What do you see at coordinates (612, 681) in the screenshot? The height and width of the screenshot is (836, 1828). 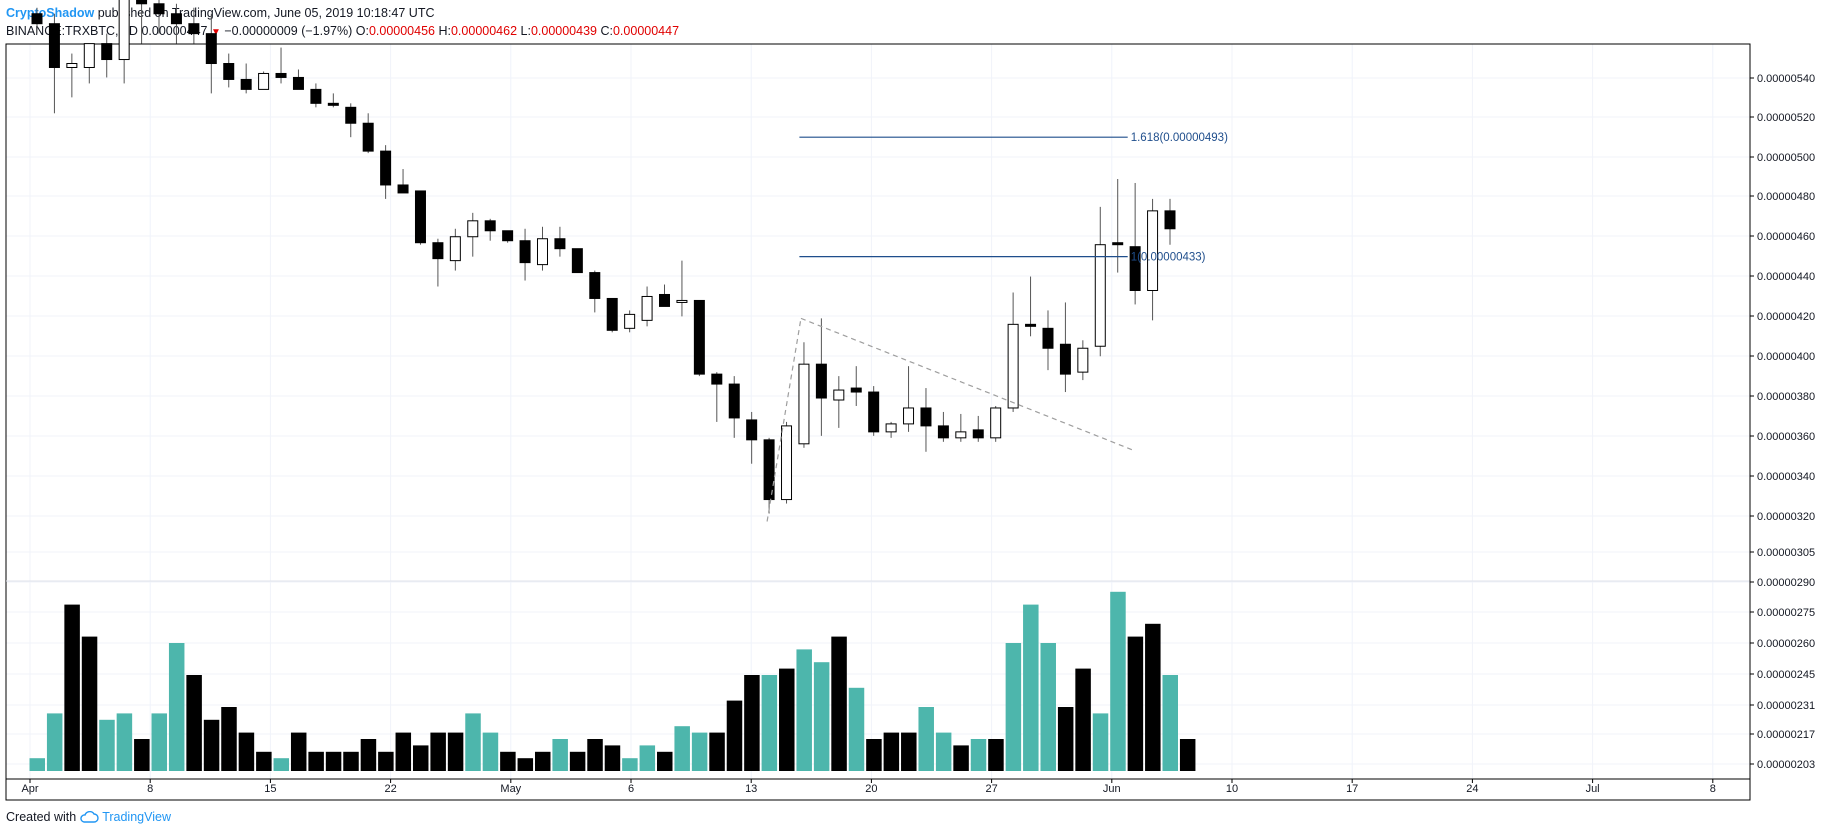 I see `volume-bars` at bounding box center [612, 681].